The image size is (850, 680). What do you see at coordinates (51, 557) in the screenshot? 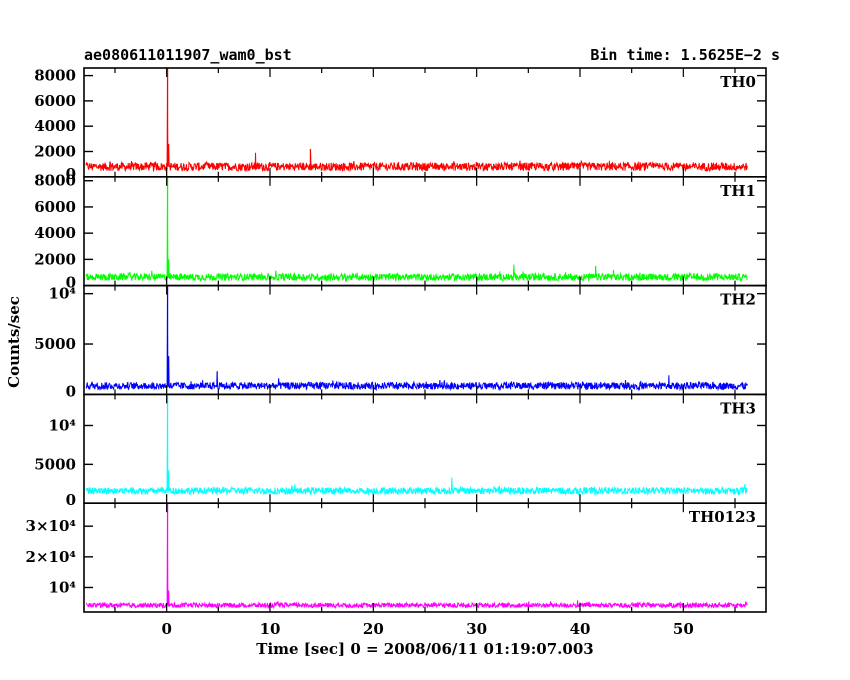
I see `y-tick-label: 2×10⁴` at bounding box center [51, 557].